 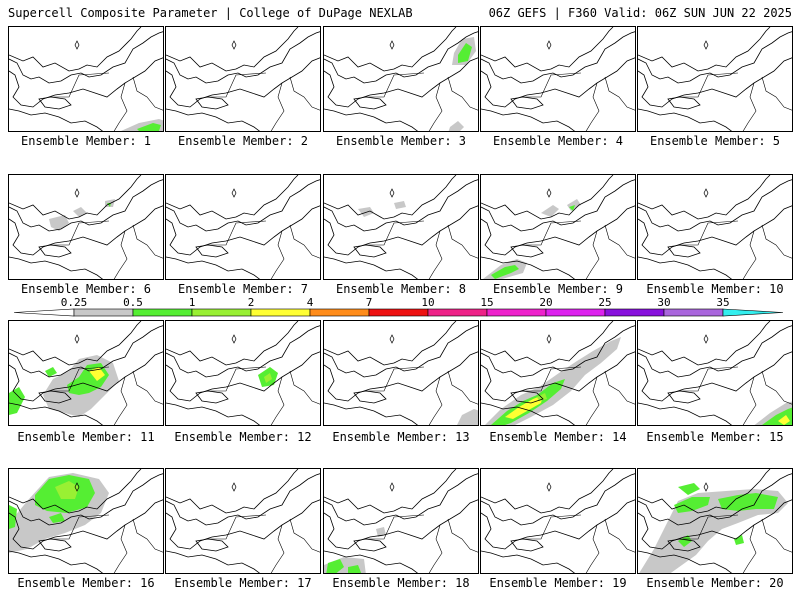 What do you see at coordinates (605, 302) in the screenshot?
I see `colorbar-tick-label: 25` at bounding box center [605, 302].